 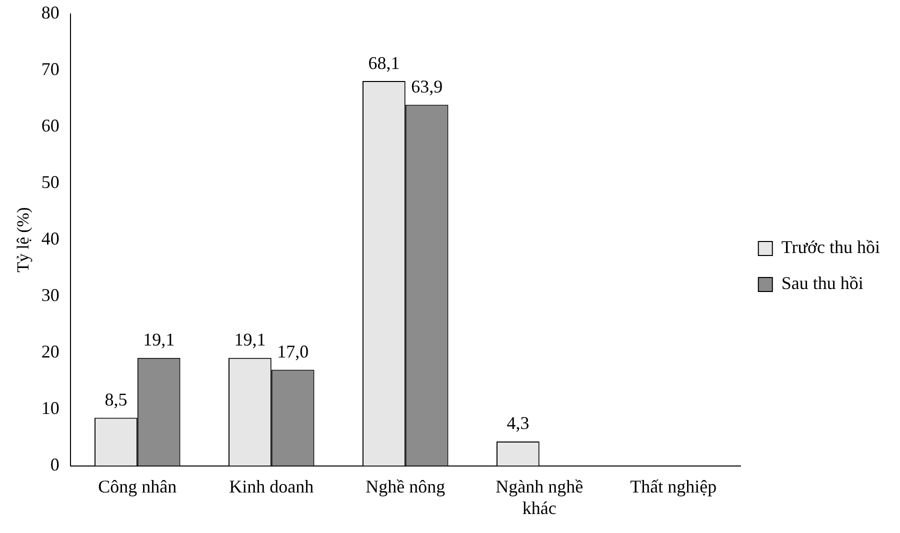 I want to click on y-tick-label: 40, so click(x=50, y=238).